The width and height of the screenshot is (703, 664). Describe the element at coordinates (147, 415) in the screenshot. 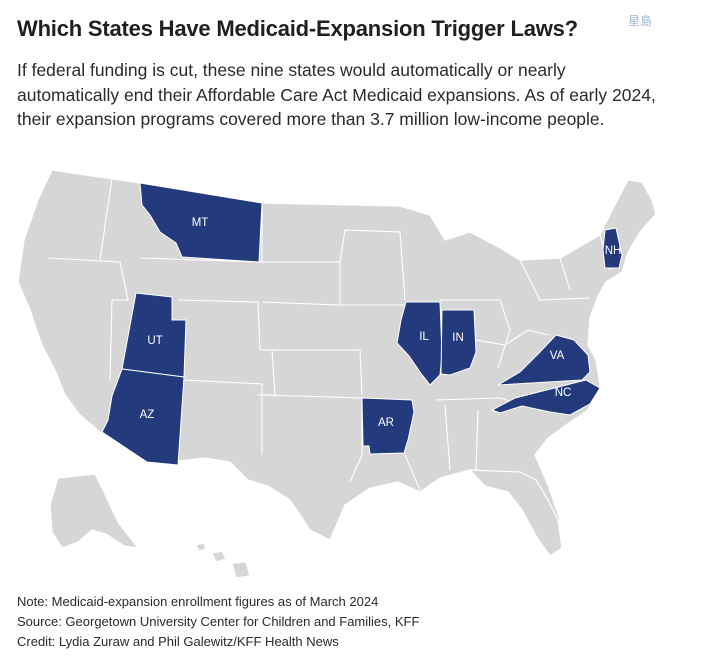

I see `label-az: AZ` at that location.